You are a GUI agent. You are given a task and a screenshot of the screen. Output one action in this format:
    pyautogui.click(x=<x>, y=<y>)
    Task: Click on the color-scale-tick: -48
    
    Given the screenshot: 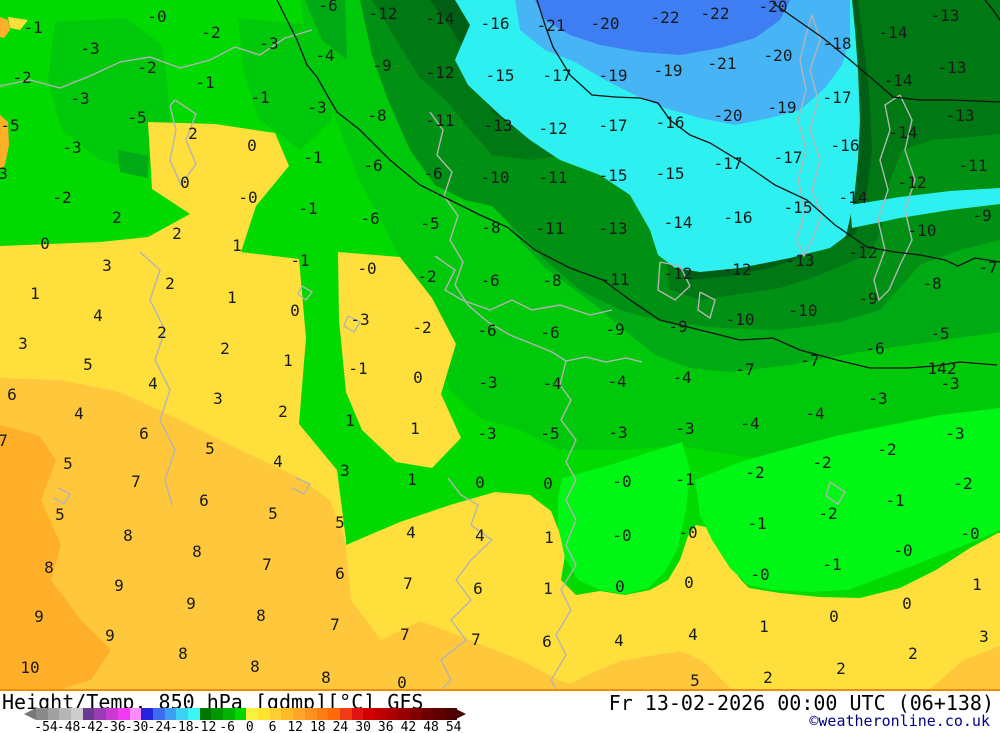 What is the action you would take?
    pyautogui.click(x=68, y=726)
    